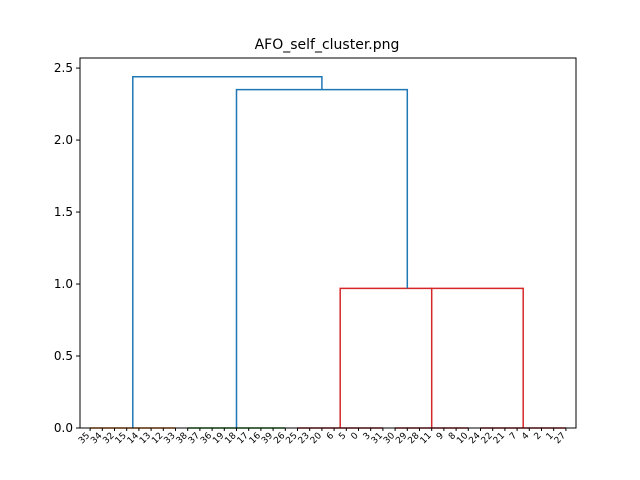 Image resolution: width=640 pixels, height=480 pixels. I want to click on y-tick-label: 0.5, so click(63, 356).